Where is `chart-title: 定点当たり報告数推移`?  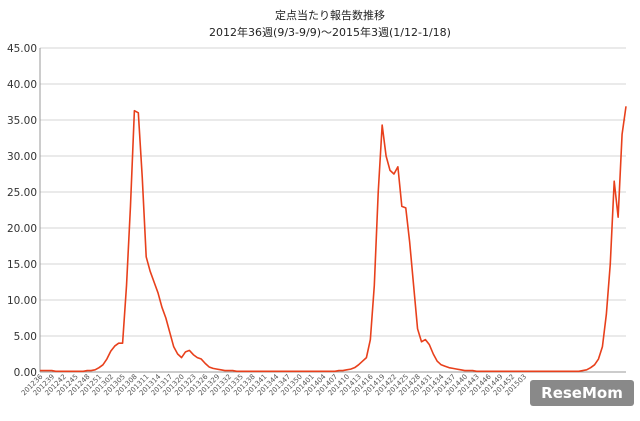 chart-title: 定点当たり報告数推移 is located at coordinates (330, 15).